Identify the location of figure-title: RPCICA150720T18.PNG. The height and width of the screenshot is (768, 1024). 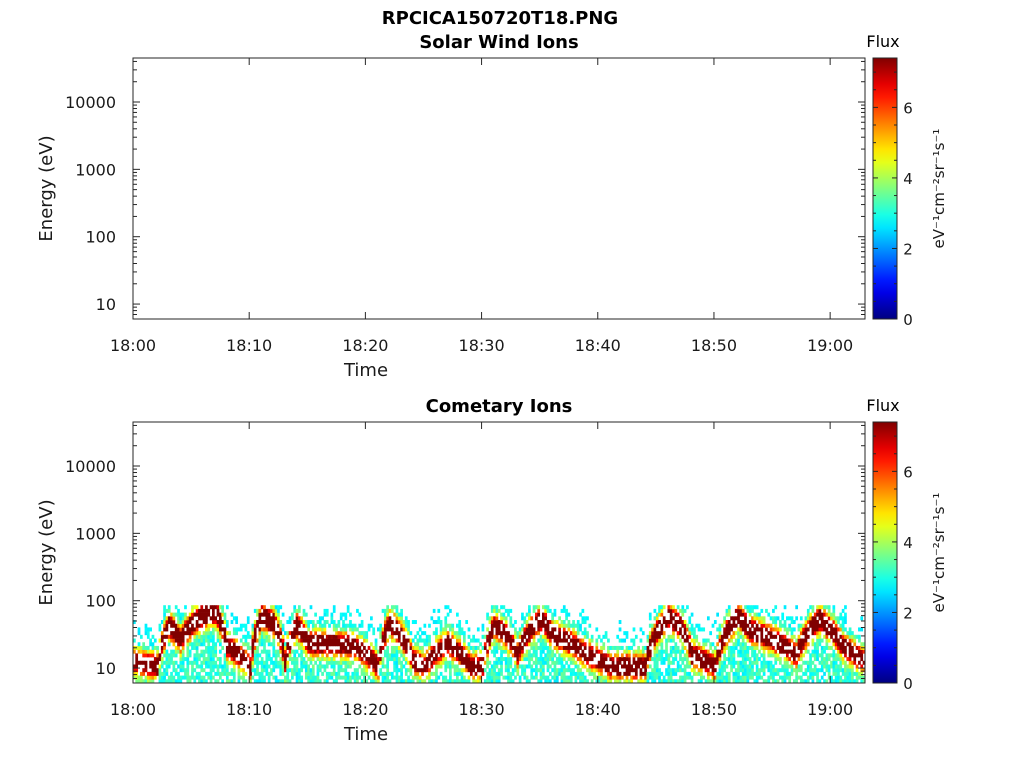
(500, 18).